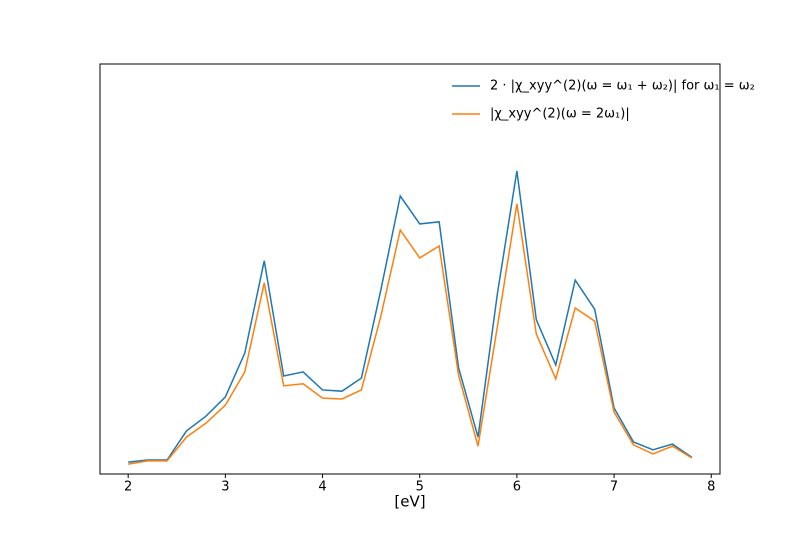 The width and height of the screenshot is (800, 533). Describe the element at coordinates (225, 487) in the screenshot. I see `x-tick-label: 3` at that location.